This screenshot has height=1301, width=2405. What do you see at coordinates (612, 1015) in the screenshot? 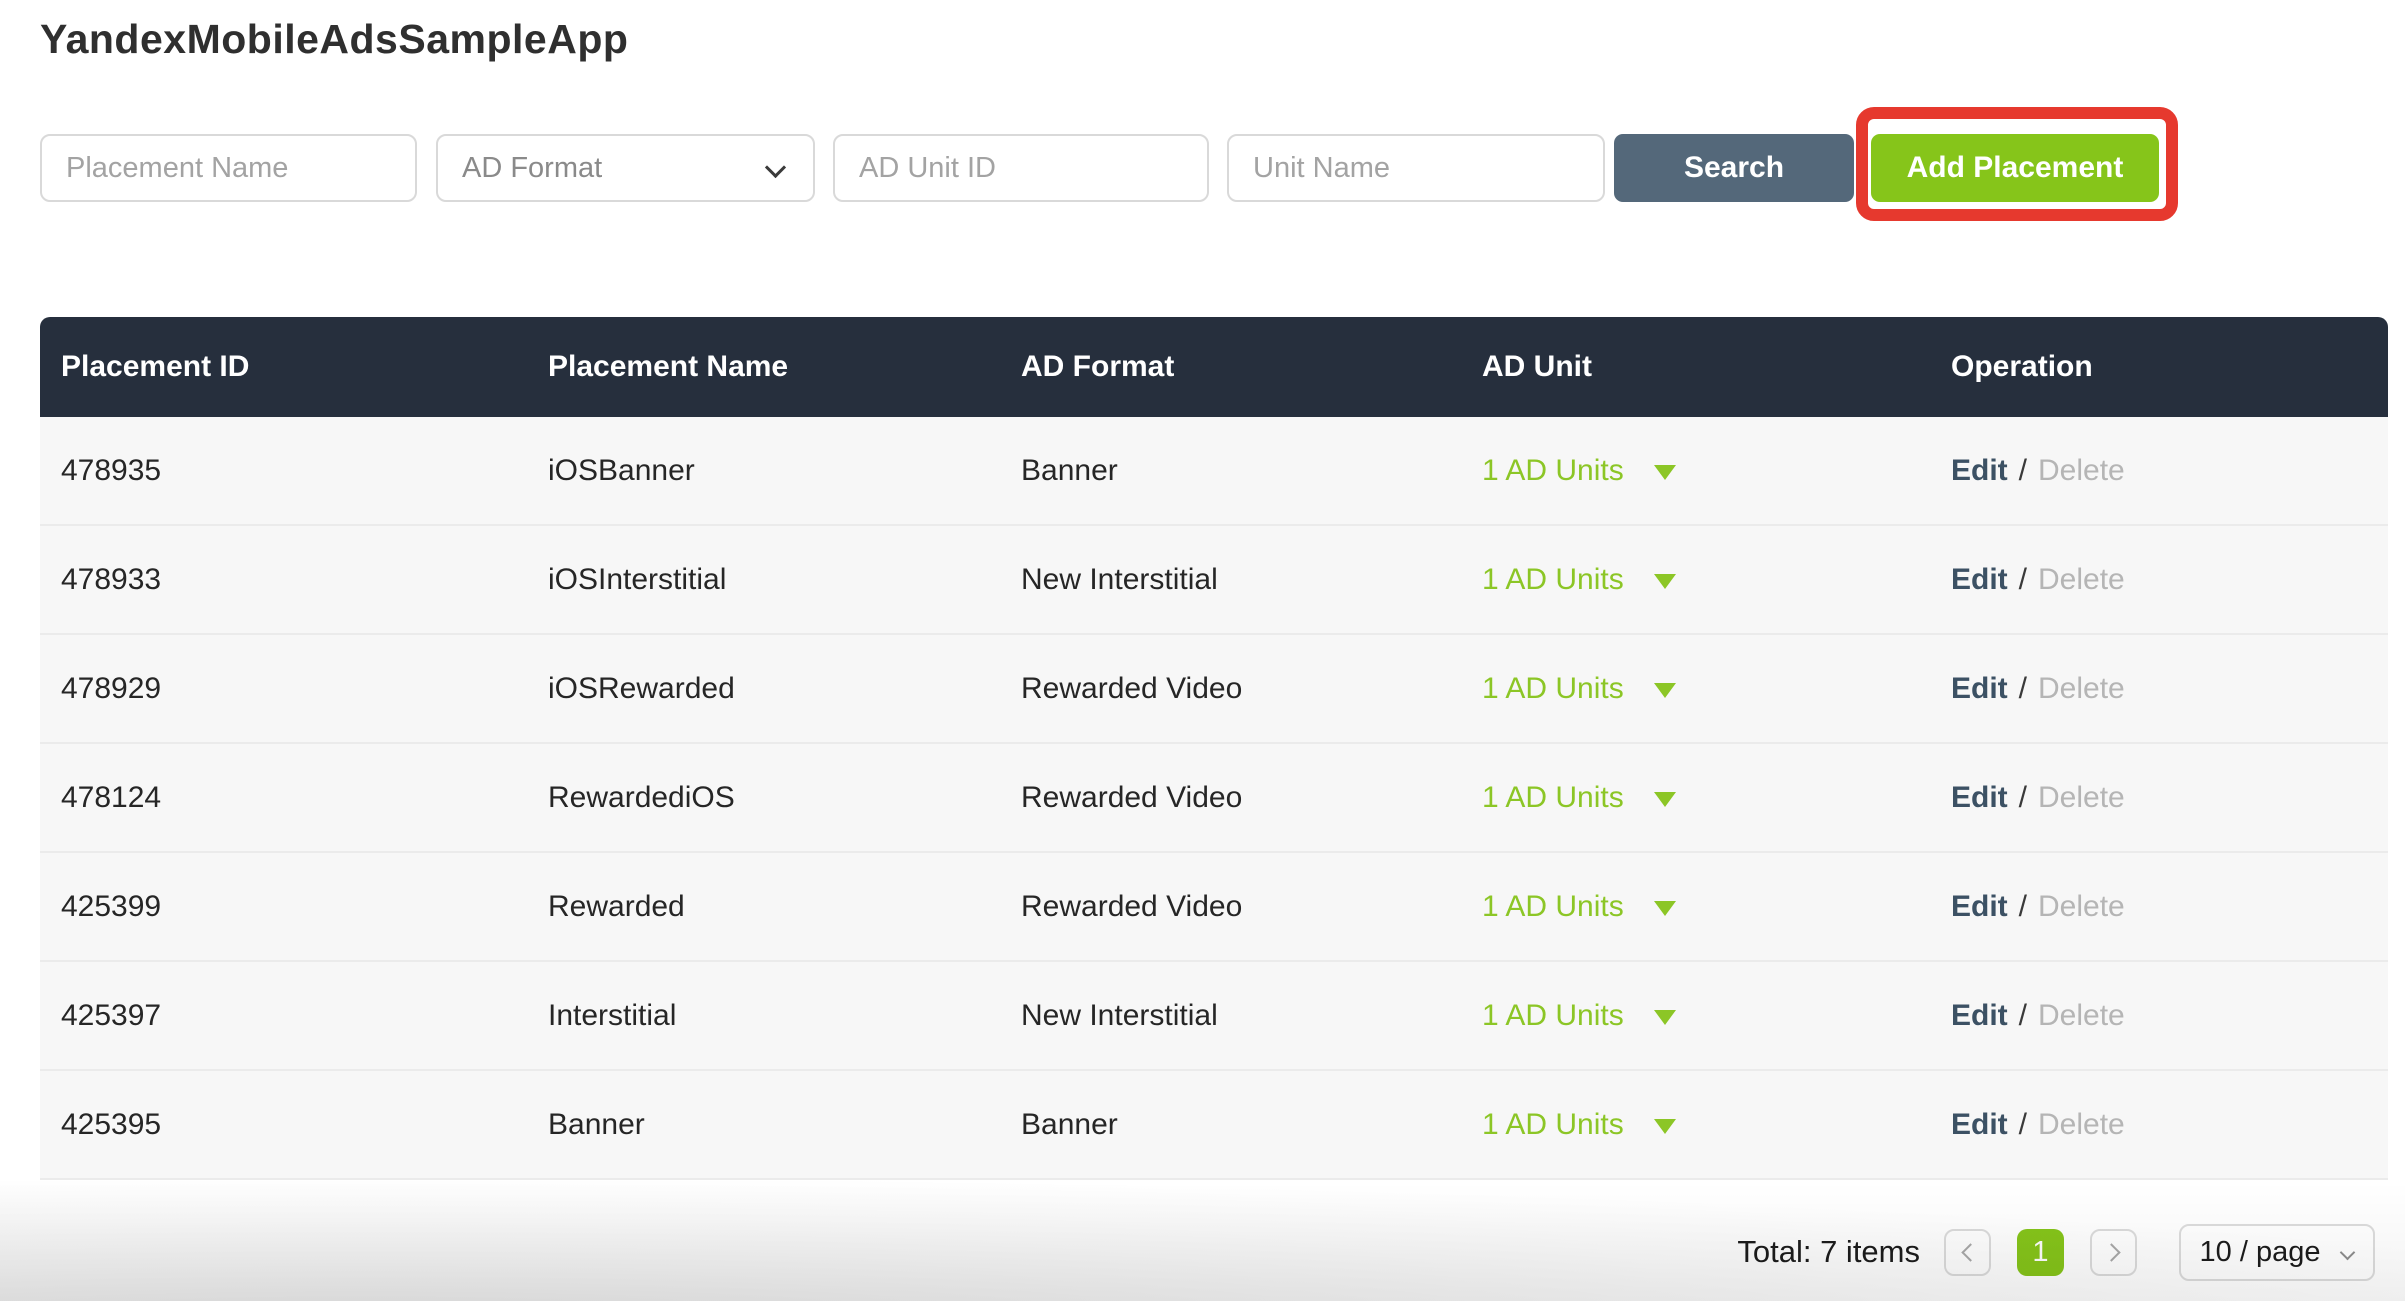
I see `cell-placement-name: Interstitial` at bounding box center [612, 1015].